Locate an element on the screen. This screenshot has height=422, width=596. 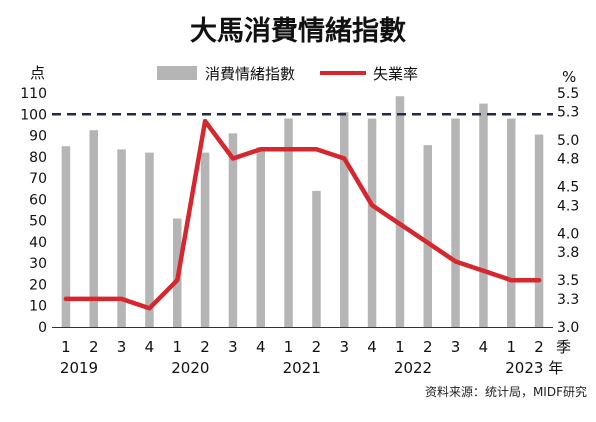
right-tick-label: 5.3 is located at coordinates (568, 113).